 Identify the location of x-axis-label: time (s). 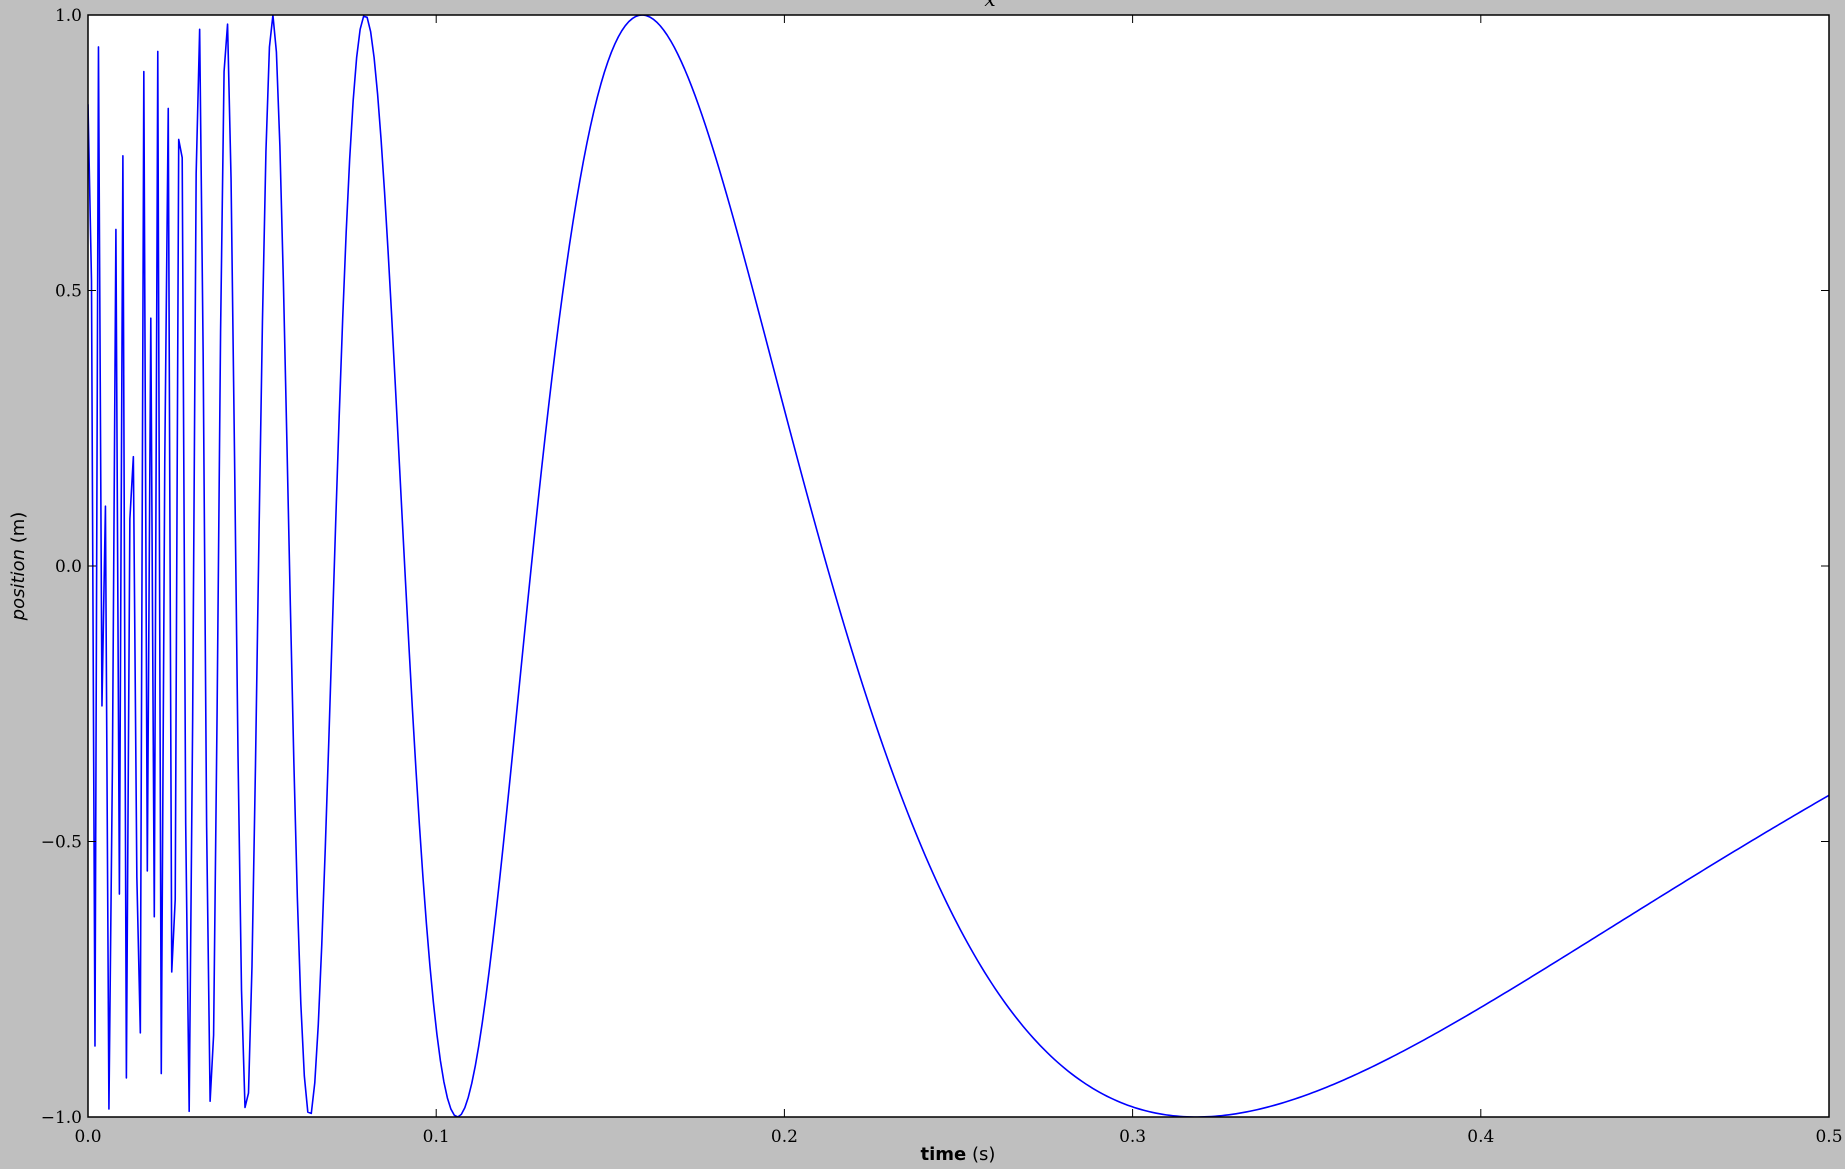
(958, 1154).